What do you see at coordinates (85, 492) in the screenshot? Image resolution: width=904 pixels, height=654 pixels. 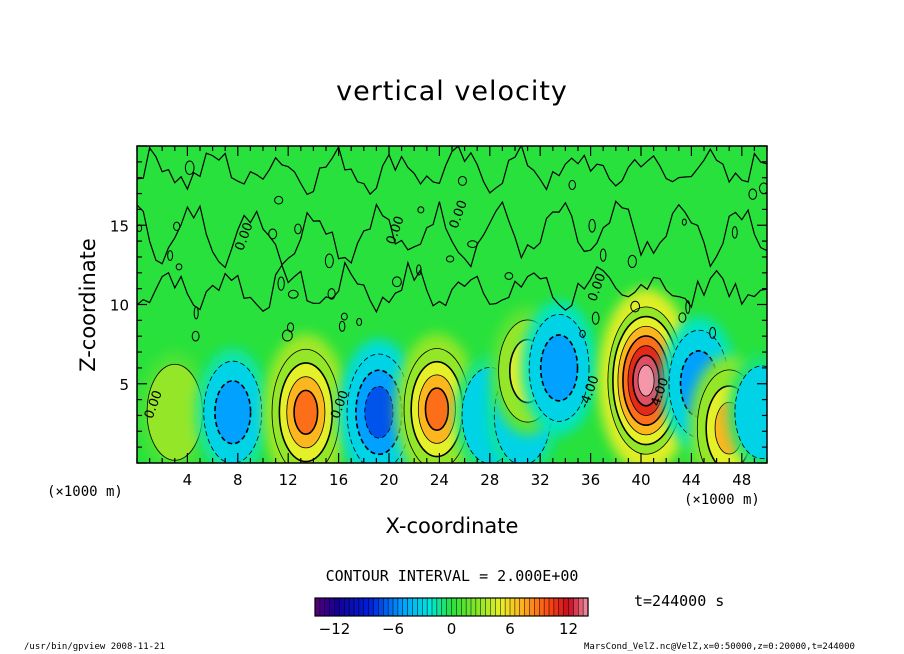 I see `x-unit-left: (×1000 m)` at bounding box center [85, 492].